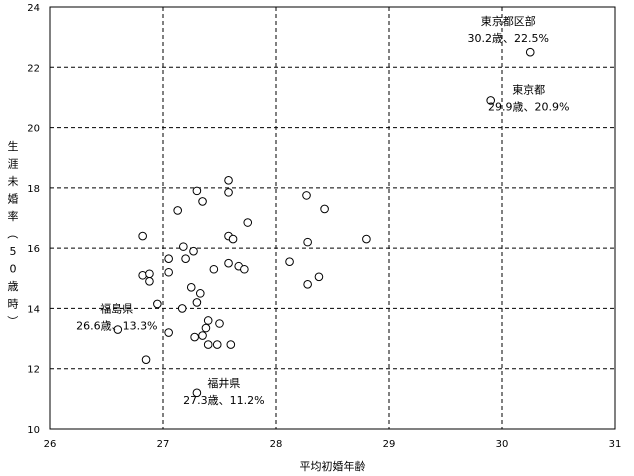  What do you see at coordinates (33, 430) in the screenshot?
I see `y-tick-label: 10` at bounding box center [33, 430].